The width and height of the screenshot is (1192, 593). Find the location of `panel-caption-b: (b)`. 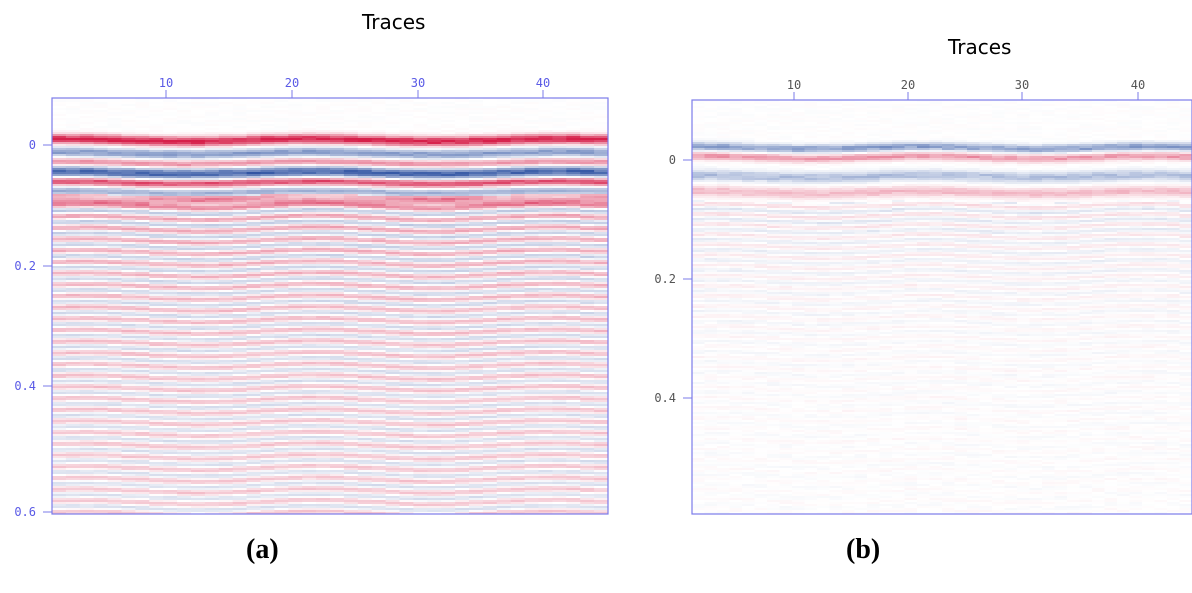

panel-caption-b: (b) is located at coordinates (863, 549).